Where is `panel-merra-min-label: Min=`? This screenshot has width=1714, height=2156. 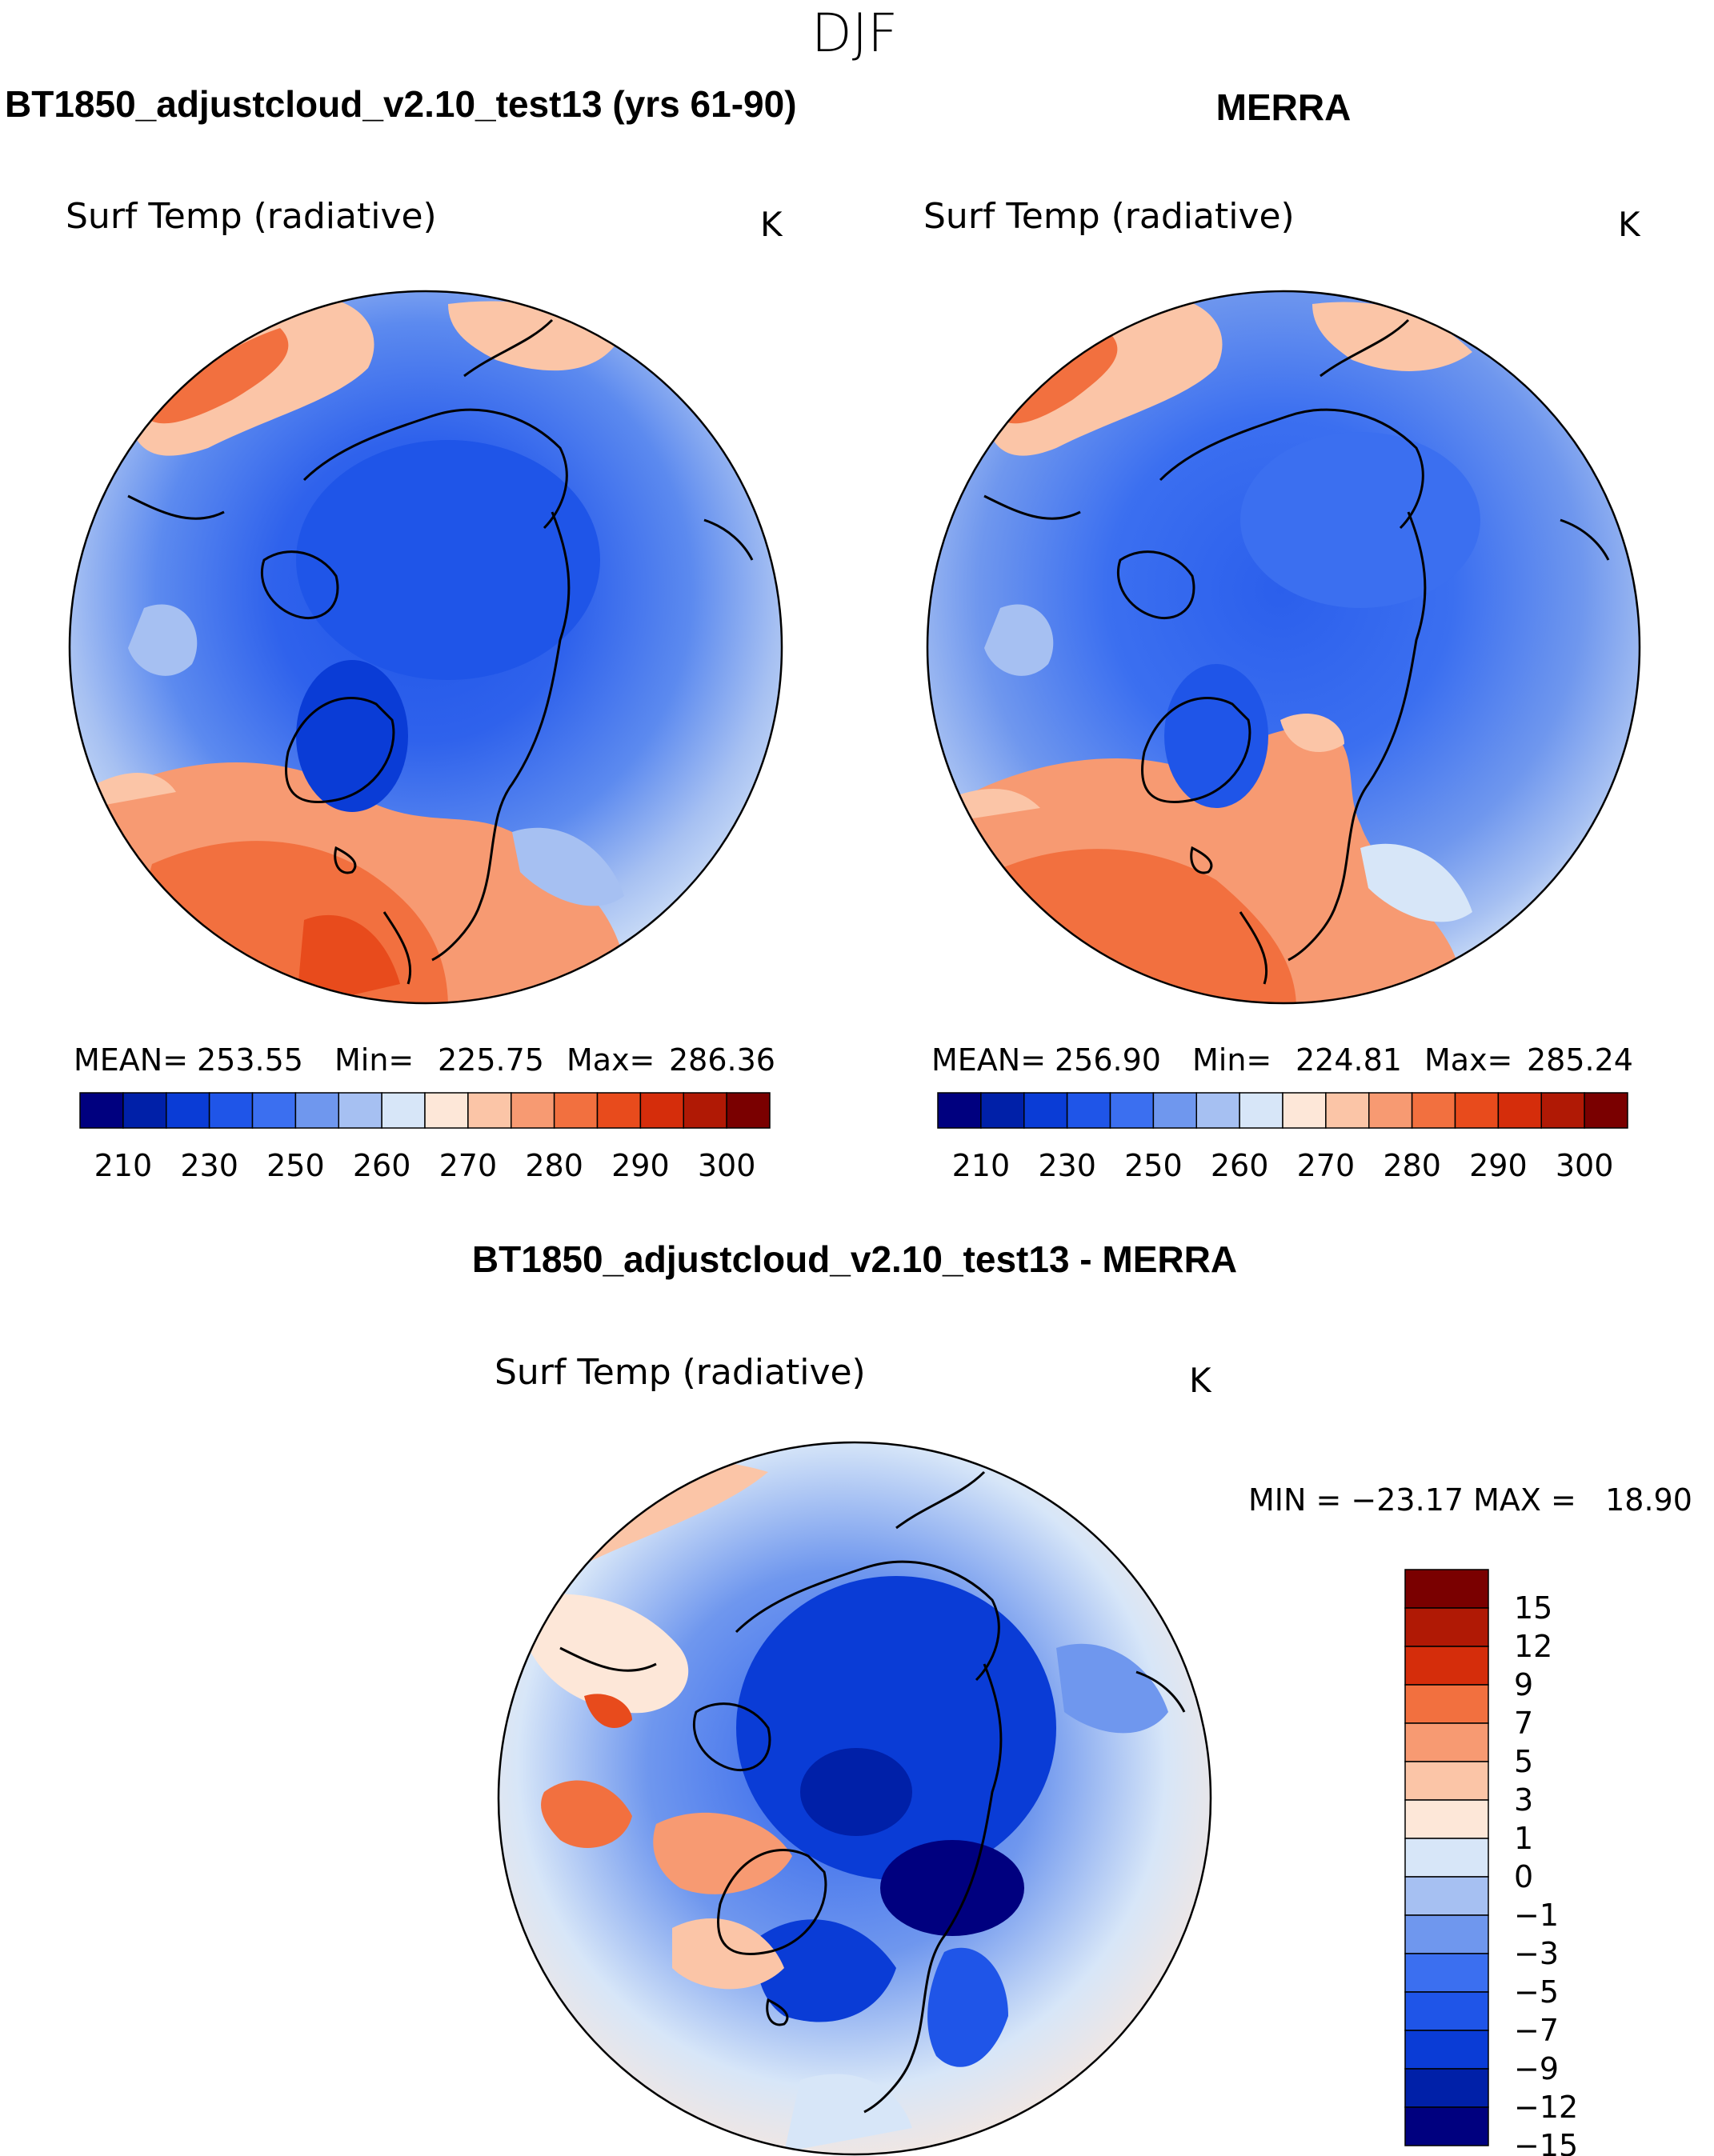 panel-merra-min-label: Min= is located at coordinates (1231, 1060).